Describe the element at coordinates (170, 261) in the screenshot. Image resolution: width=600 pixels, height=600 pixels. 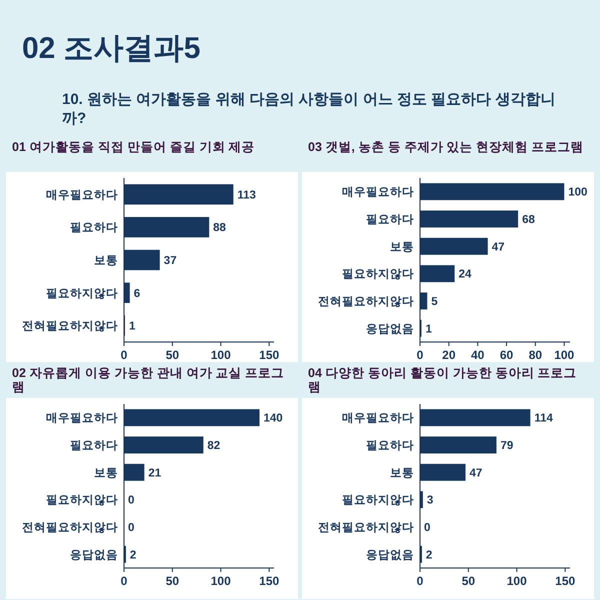
I see `data-label: 37` at that location.